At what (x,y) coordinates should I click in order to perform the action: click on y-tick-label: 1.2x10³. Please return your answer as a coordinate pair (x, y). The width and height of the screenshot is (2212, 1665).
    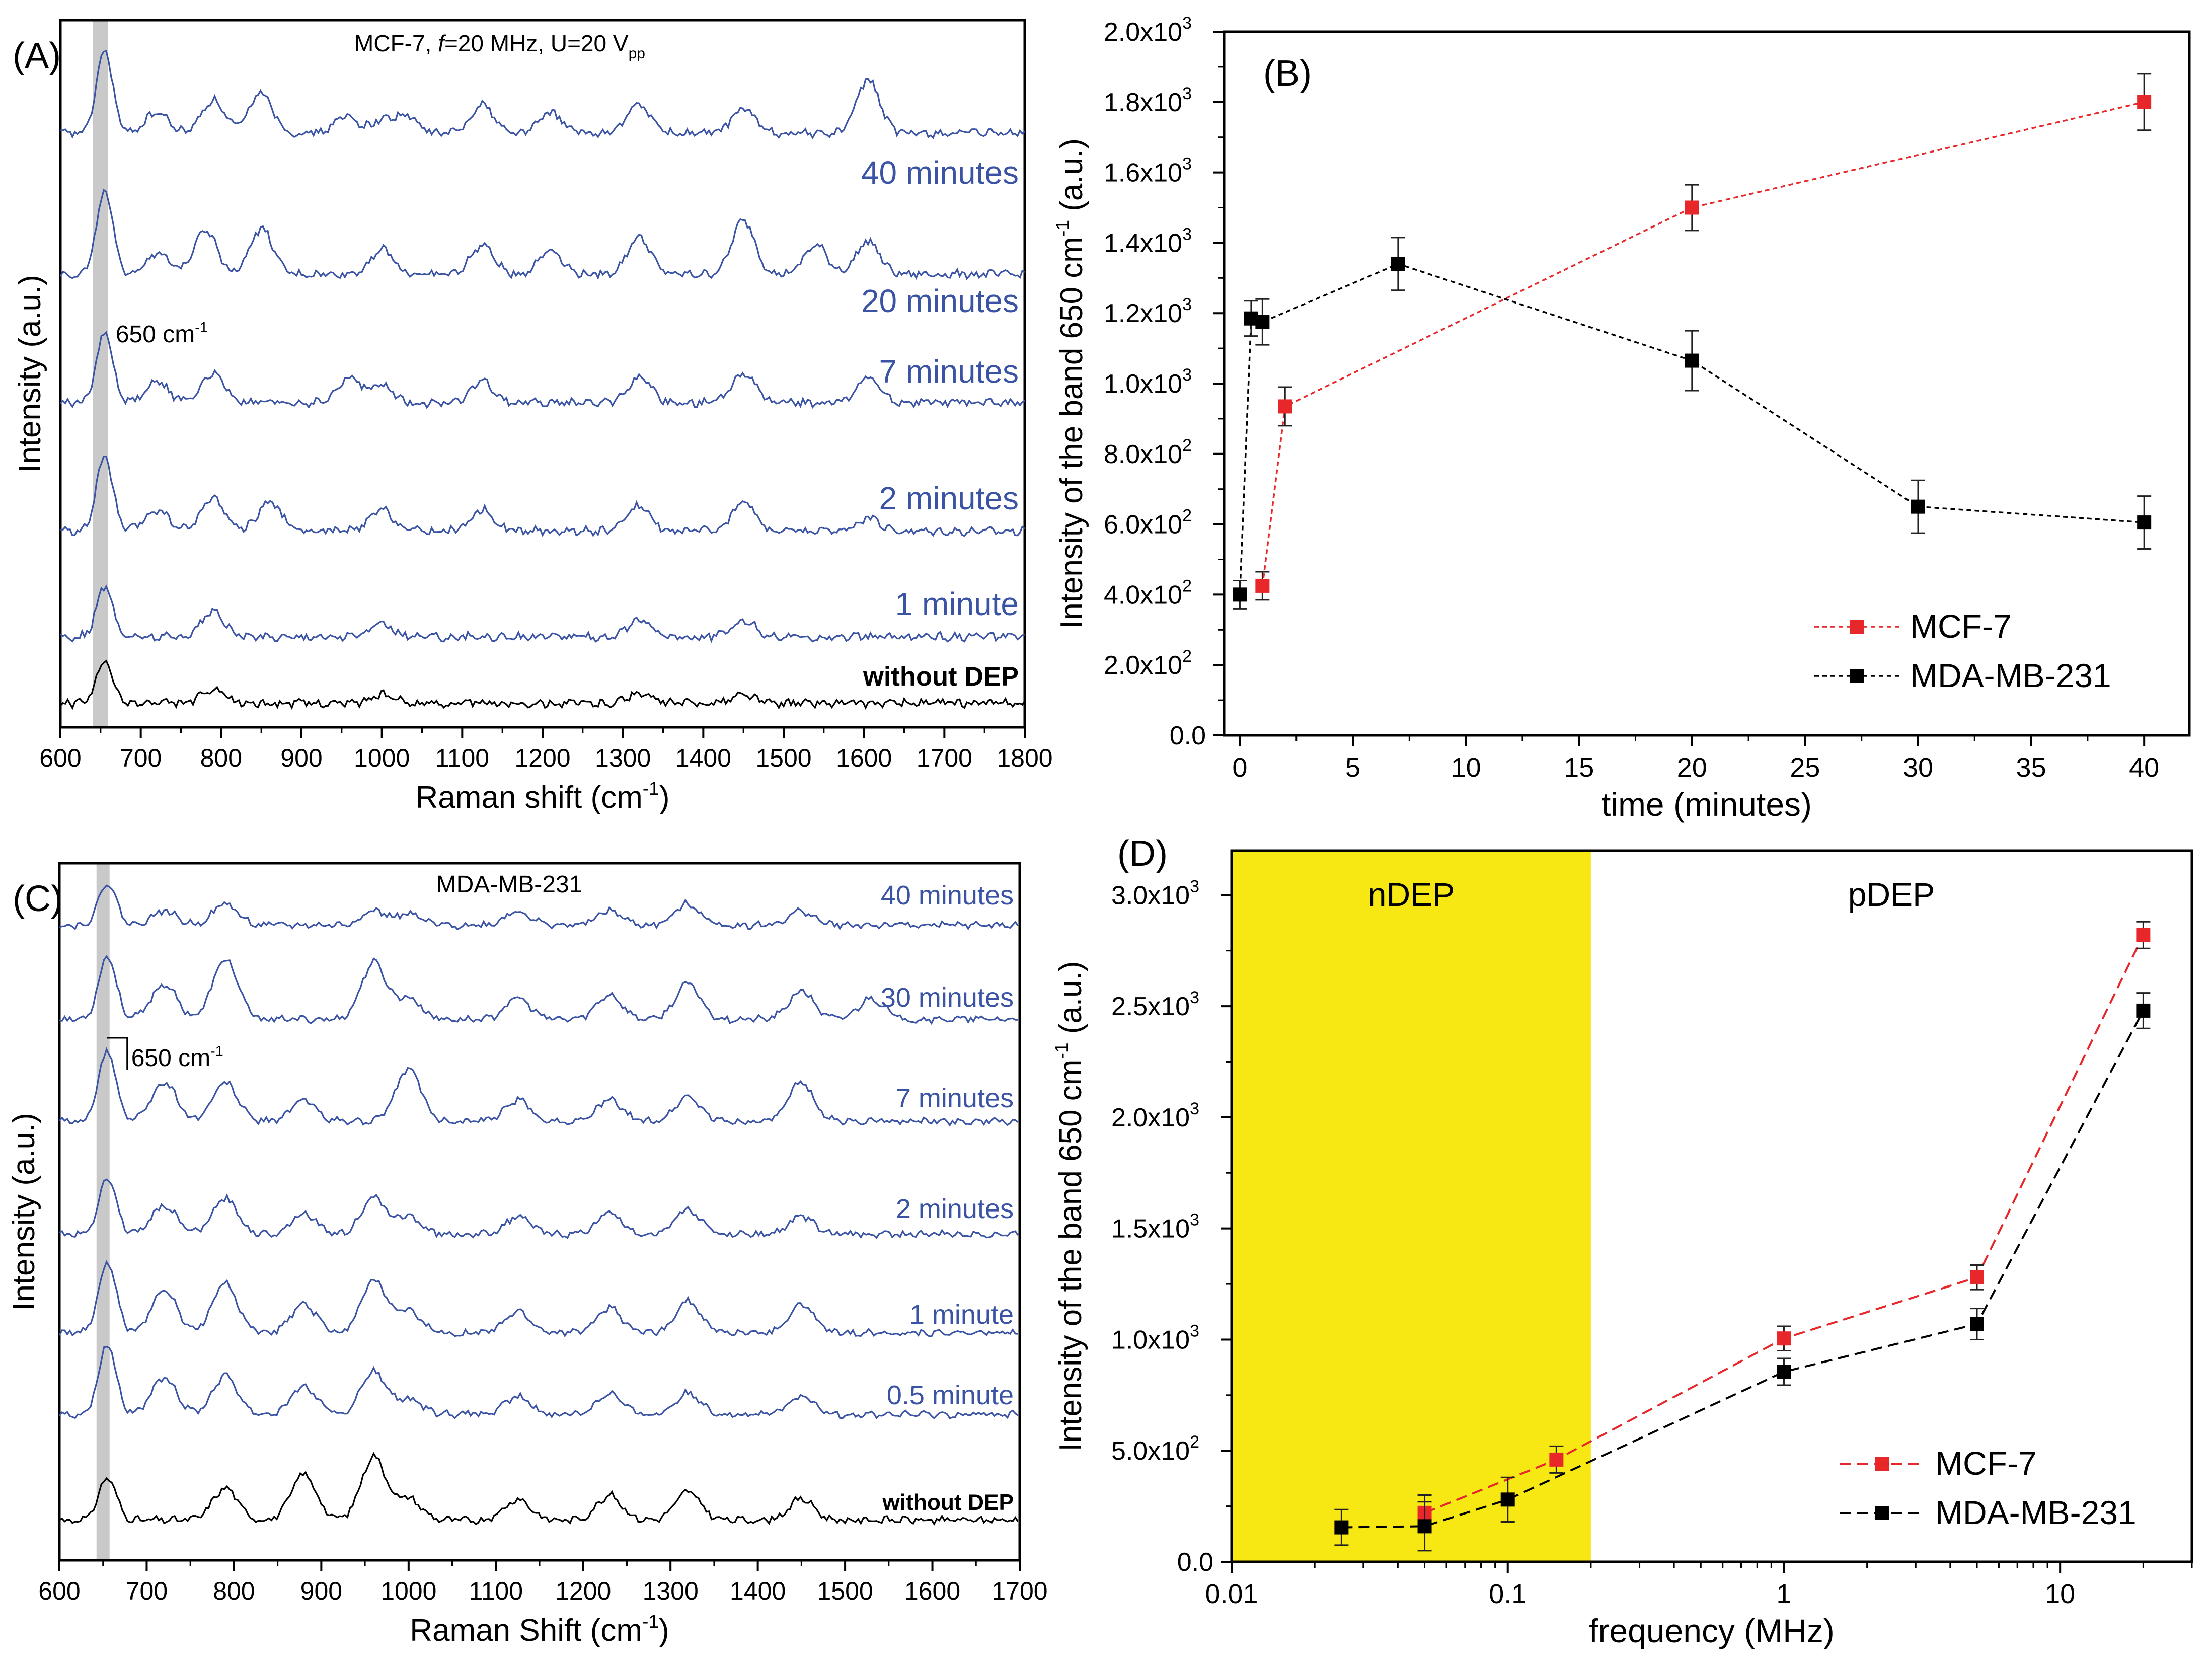
    Looking at the image, I should click on (1148, 311).